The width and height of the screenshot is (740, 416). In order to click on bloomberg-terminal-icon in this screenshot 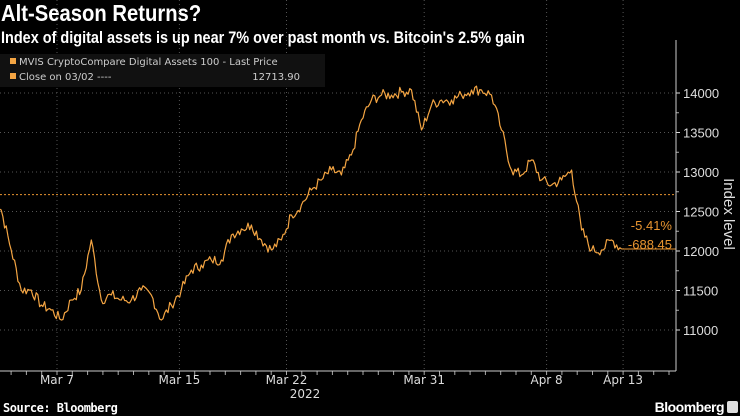, I will do `click(732, 407)`.